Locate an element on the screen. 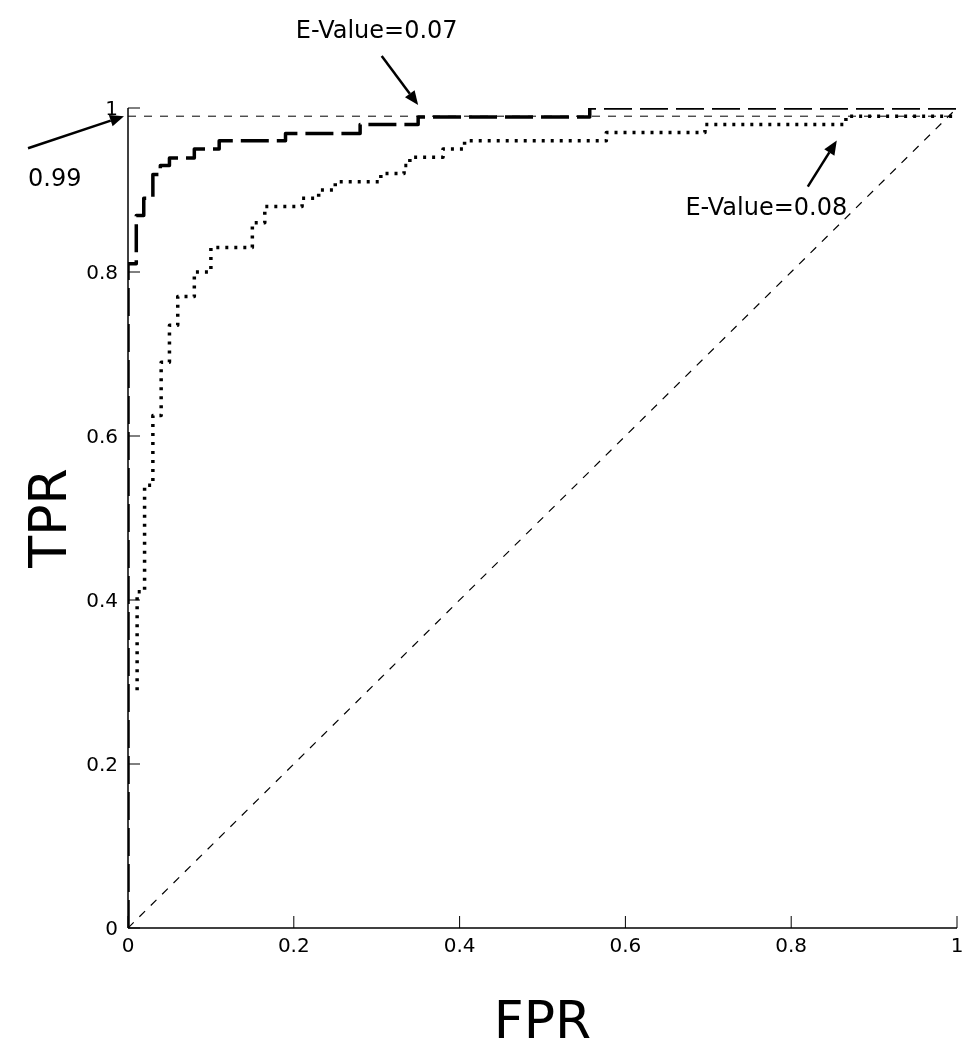 The image size is (980, 1050). legend-label: 0.99 is located at coordinates (55, 178).